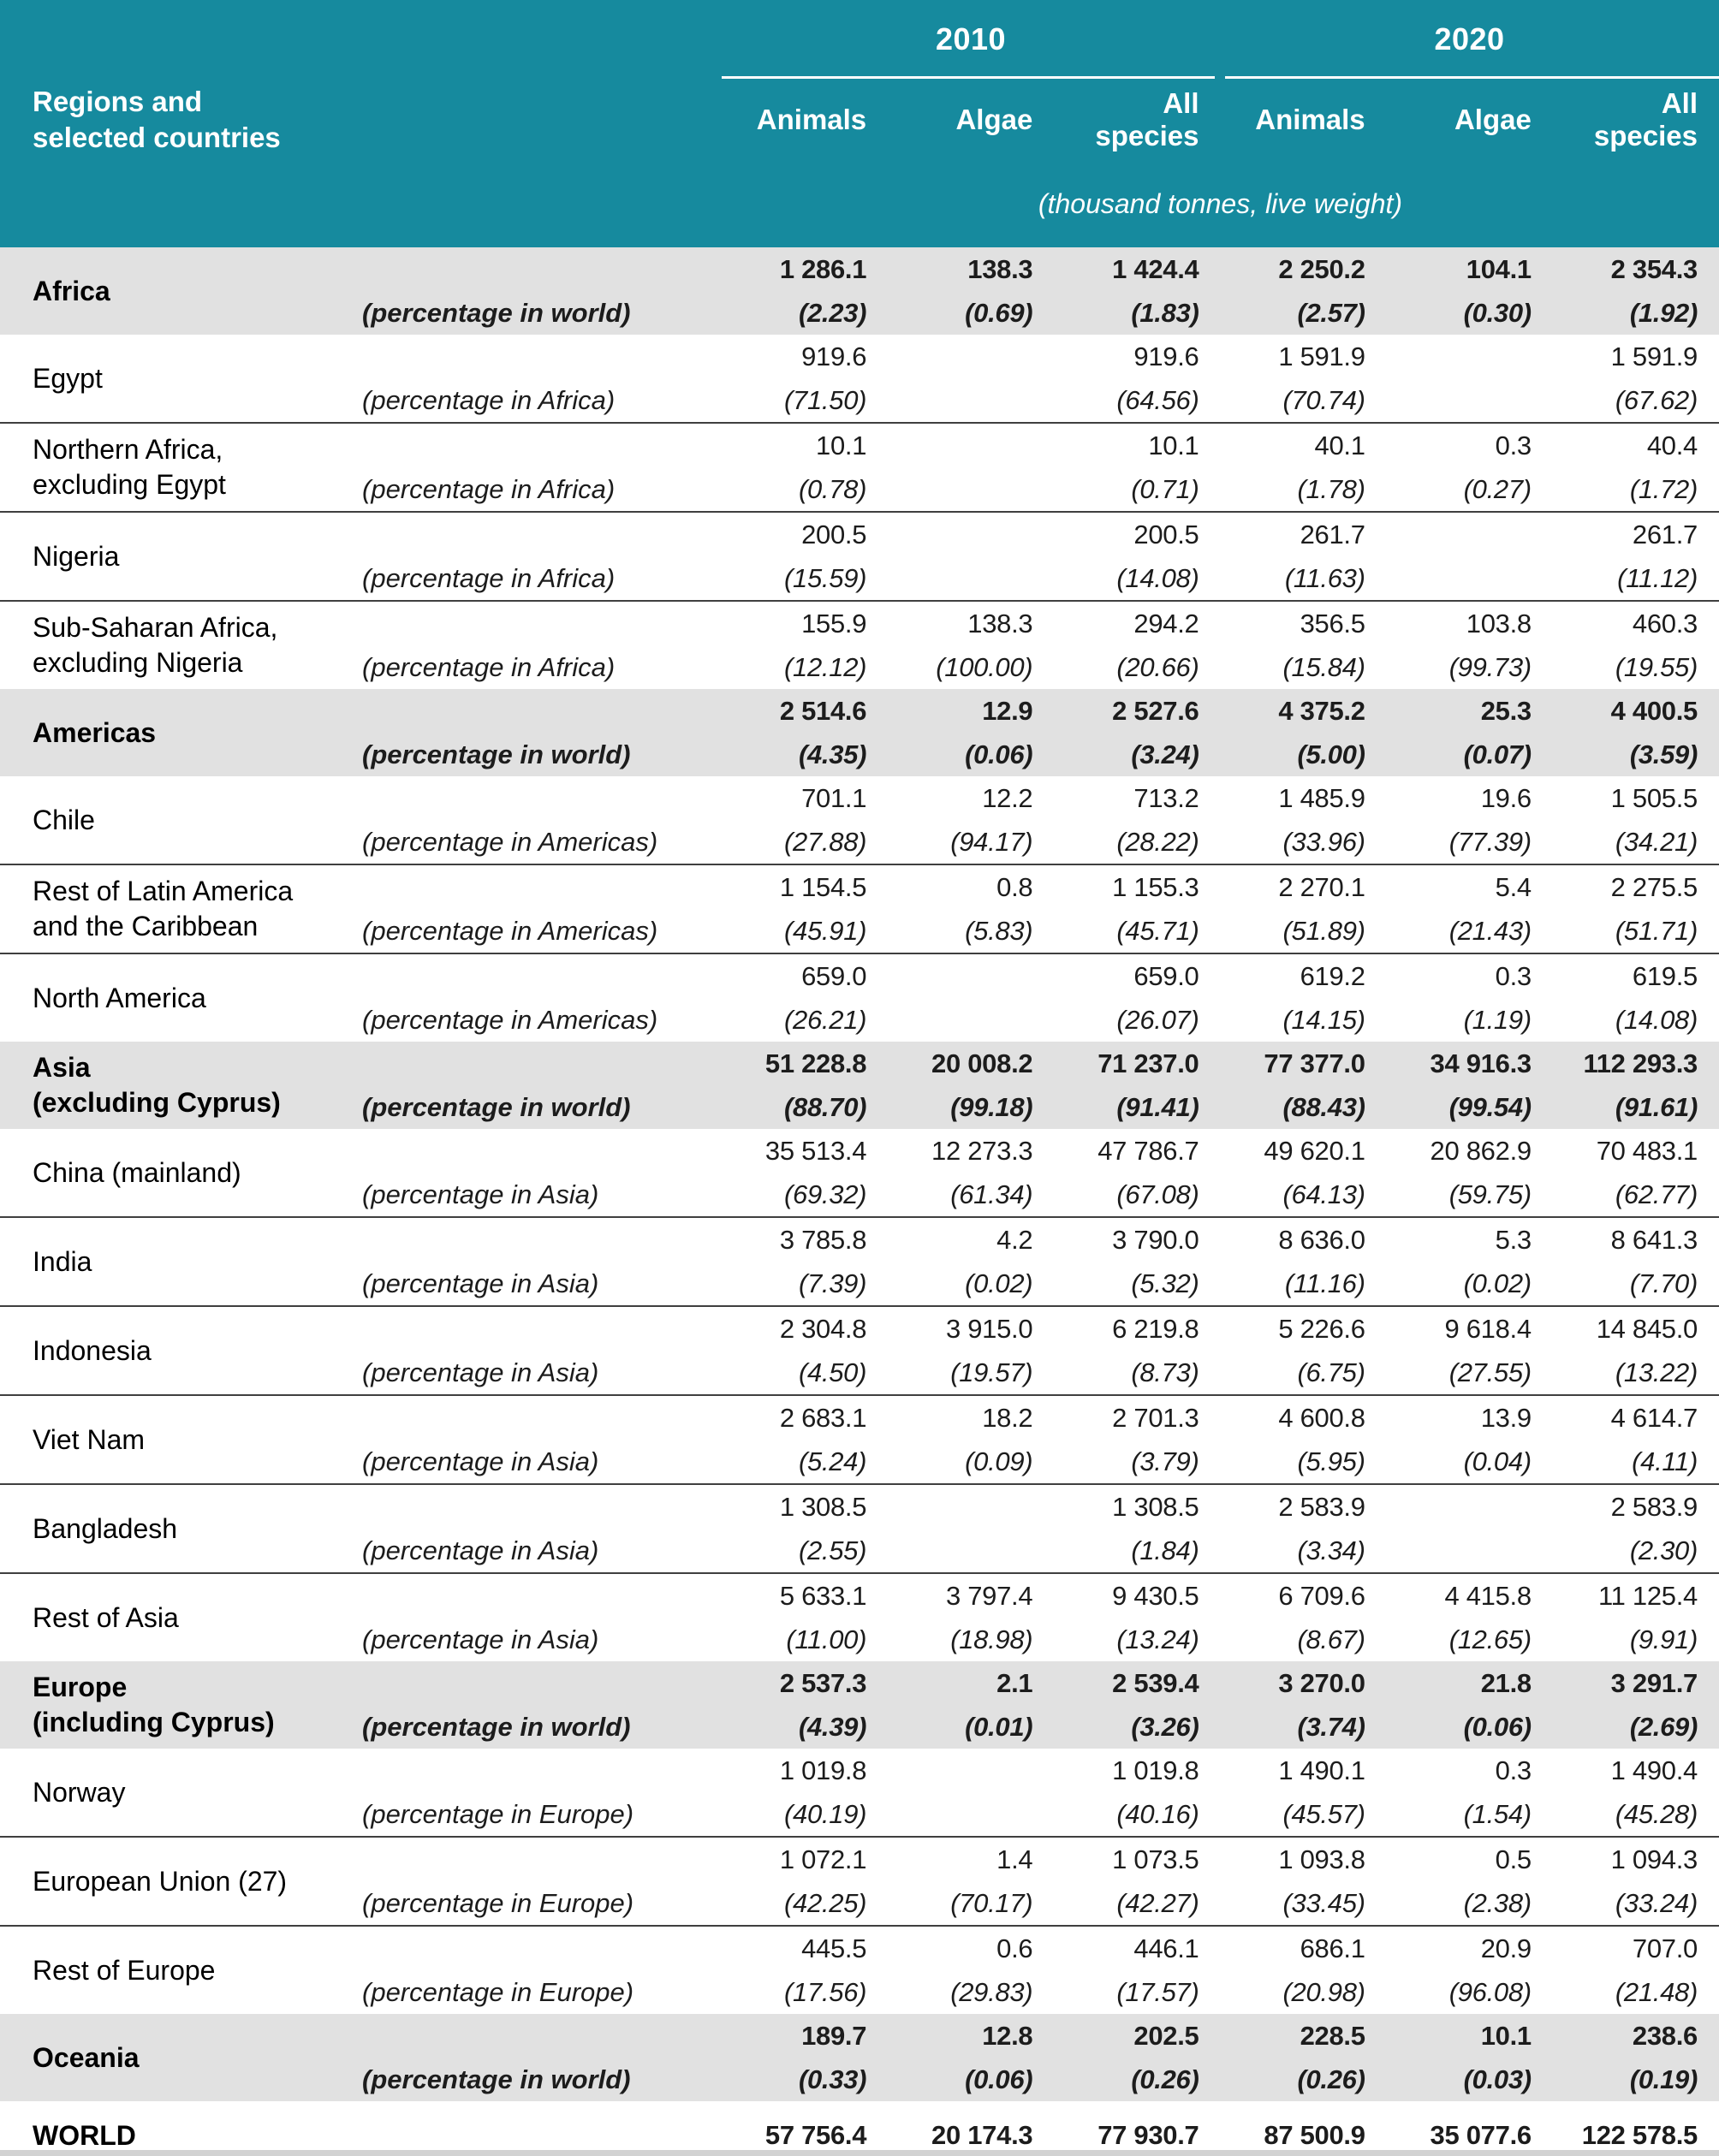 The height and width of the screenshot is (2156, 1719). I want to click on pct-cell: (4.11), so click(1665, 1461).